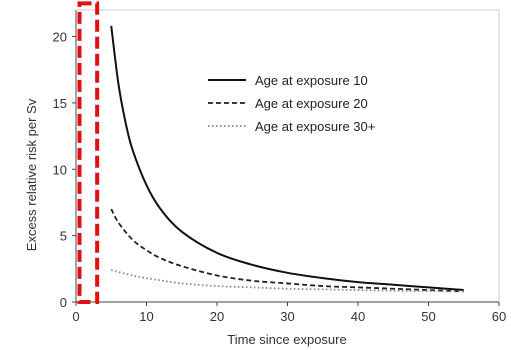 This screenshot has width=511, height=350. I want to click on x-tick-label-60: 60, so click(499, 316).